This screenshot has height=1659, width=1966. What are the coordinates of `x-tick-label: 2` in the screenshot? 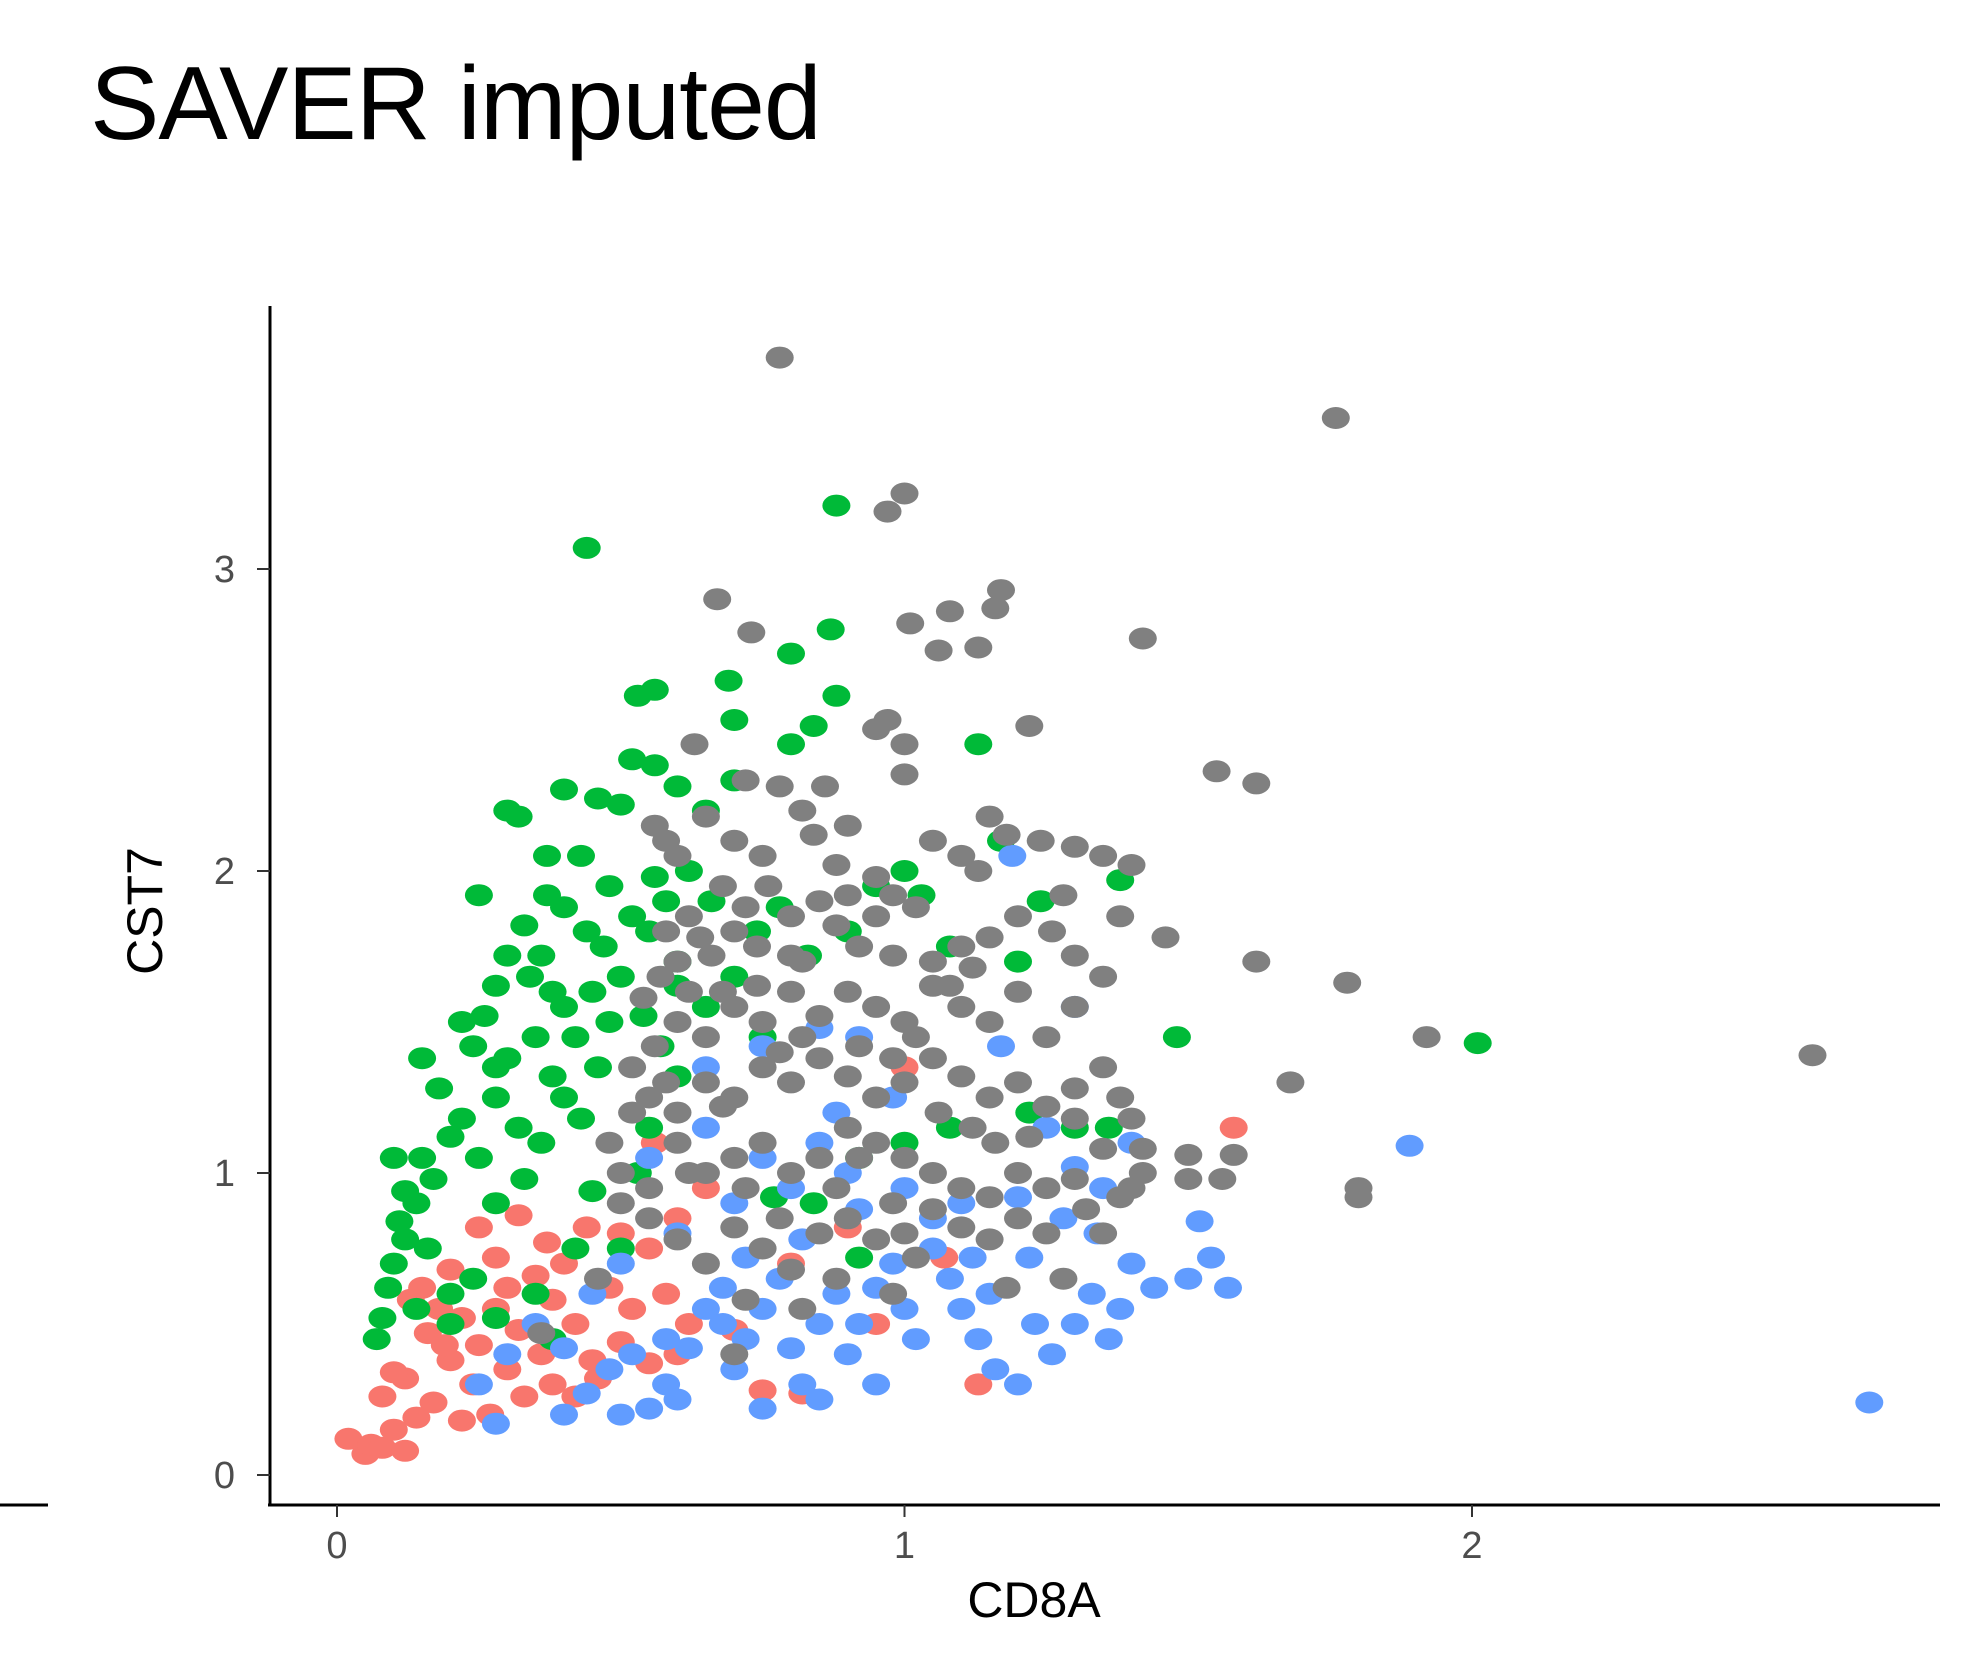 It's located at (1471, 1546).